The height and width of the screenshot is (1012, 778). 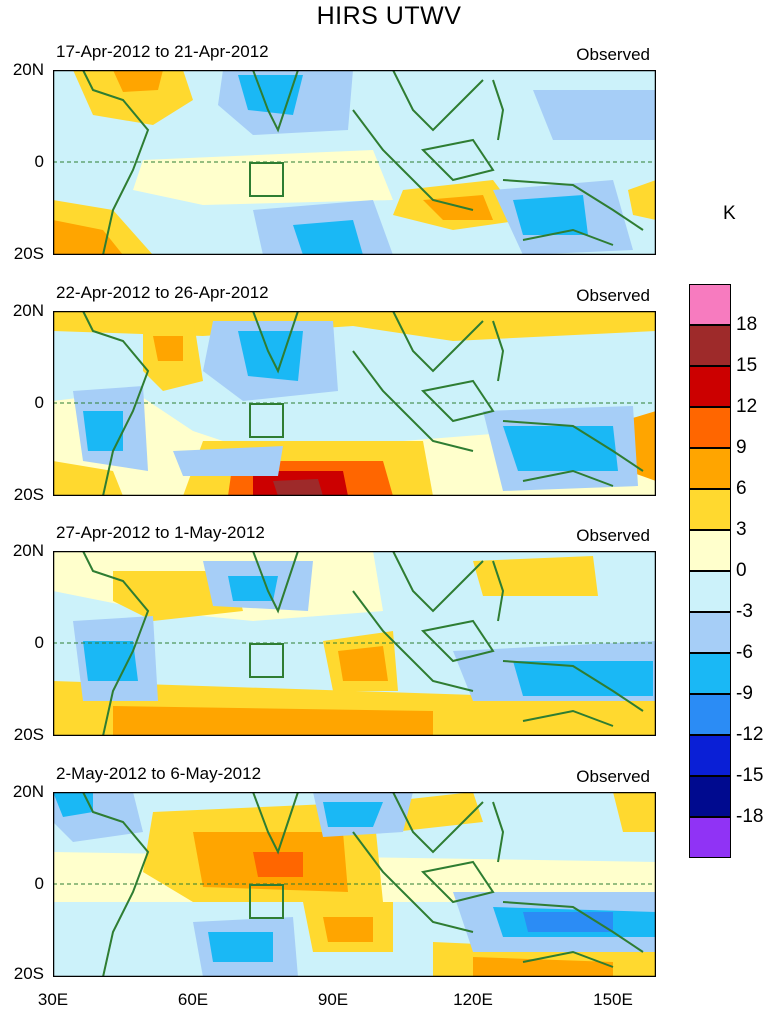 I want to click on panel-2-ylabel-20s: 20S, so click(x=28, y=494).